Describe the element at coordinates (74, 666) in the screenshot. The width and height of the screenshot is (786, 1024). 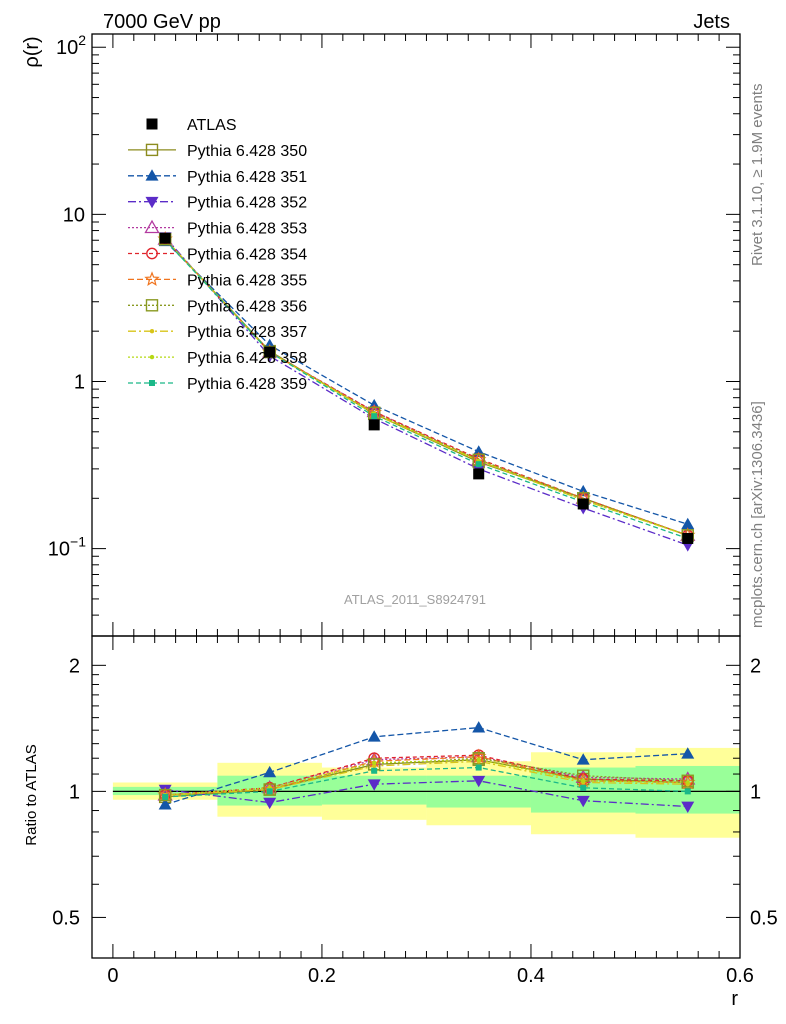
I see `ratio-y-tick-label: 2` at that location.